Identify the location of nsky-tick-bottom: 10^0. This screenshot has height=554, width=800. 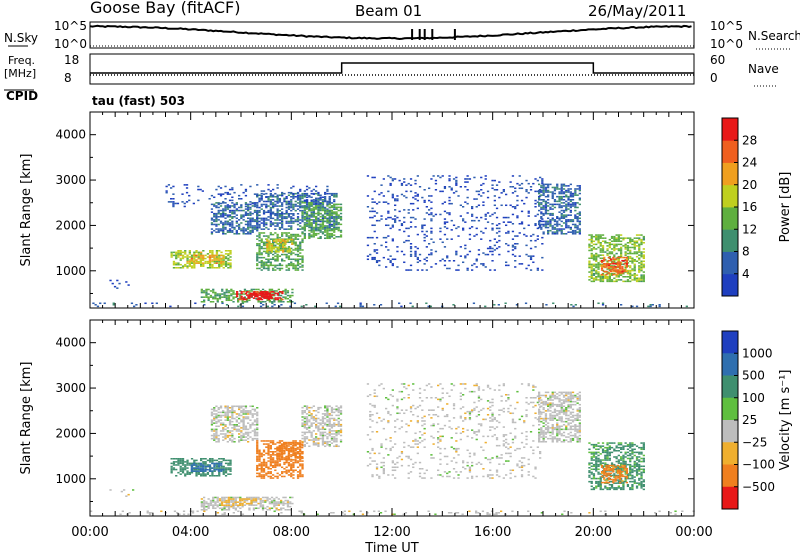
(70, 44).